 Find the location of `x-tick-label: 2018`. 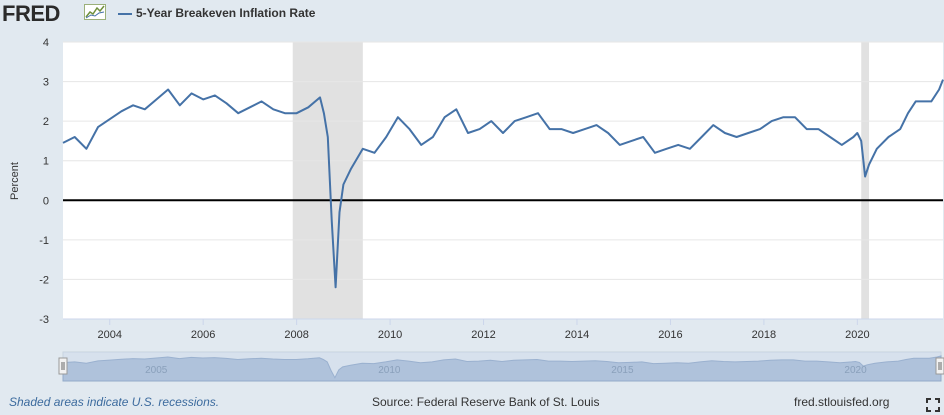

x-tick-label: 2018 is located at coordinates (764, 335).